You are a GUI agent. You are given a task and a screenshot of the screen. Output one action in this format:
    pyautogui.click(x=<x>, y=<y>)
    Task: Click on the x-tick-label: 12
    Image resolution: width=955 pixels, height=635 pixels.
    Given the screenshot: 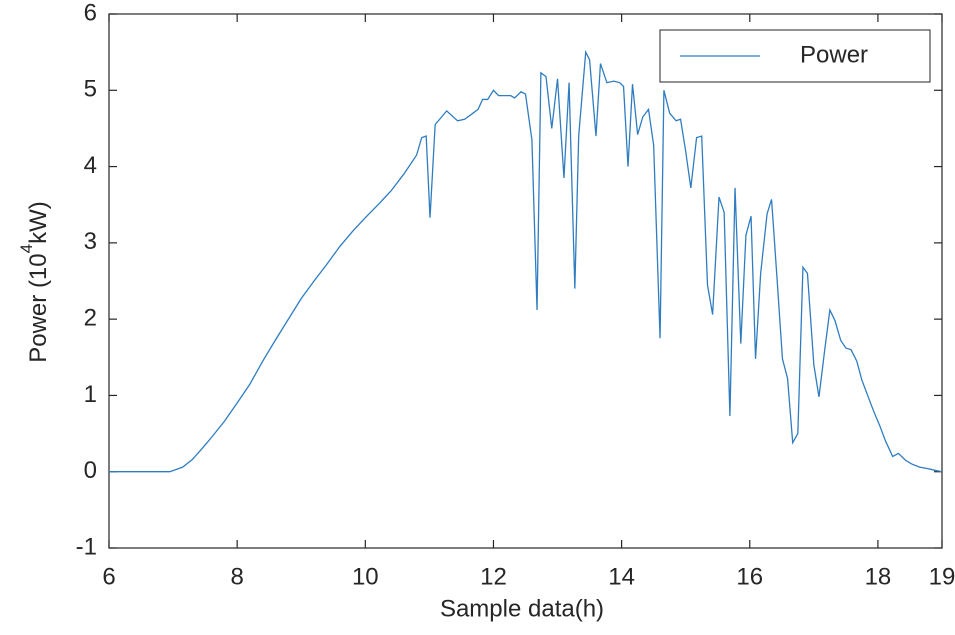 What is the action you would take?
    pyautogui.click(x=493, y=576)
    